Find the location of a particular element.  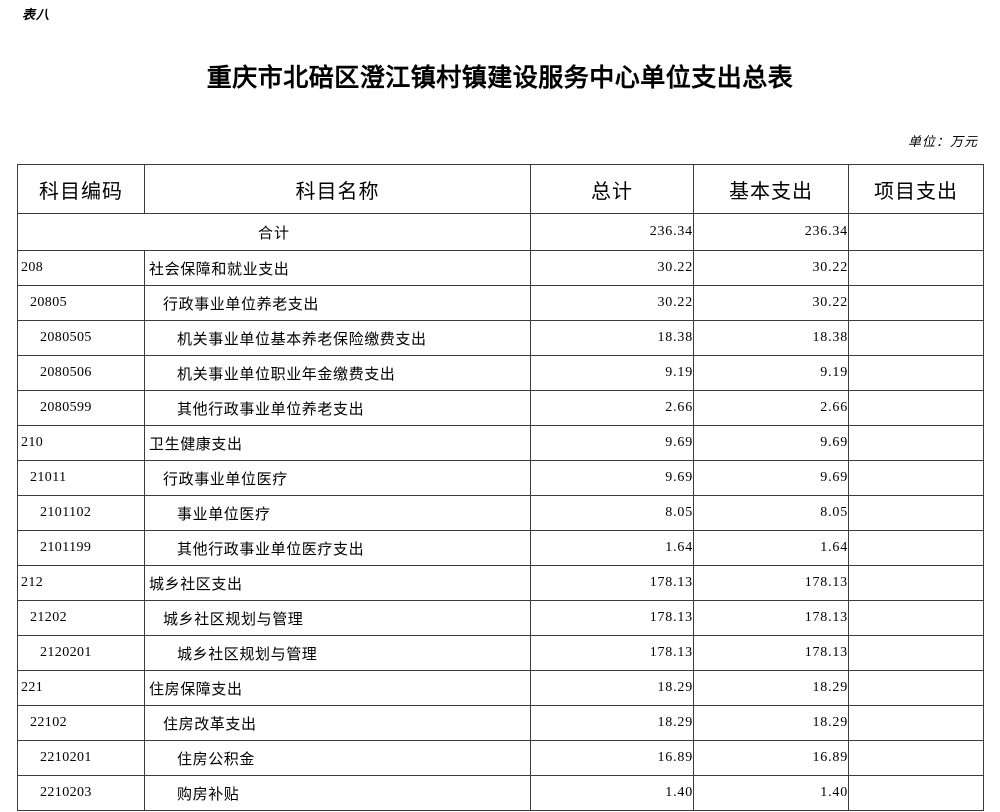

table-row: 2080599 其他行政事业单位养老支出 2.66 2.66 is located at coordinates (500, 408).